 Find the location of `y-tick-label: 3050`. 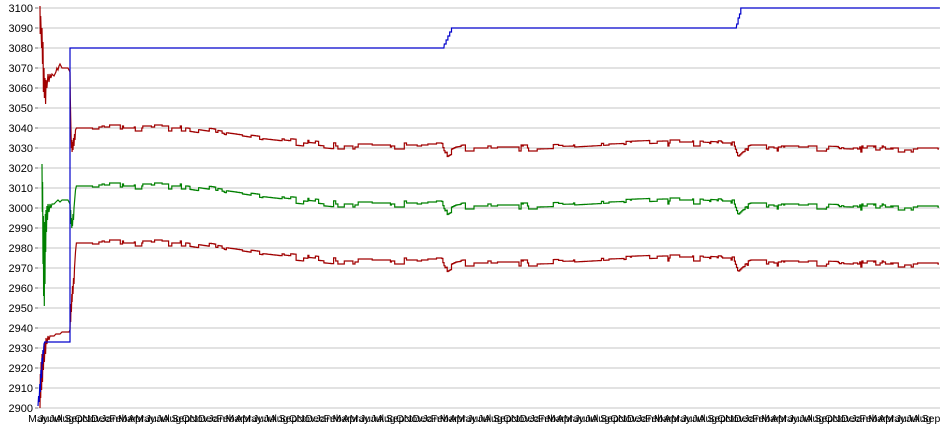

y-tick-label: 3050 is located at coordinates (21, 109).